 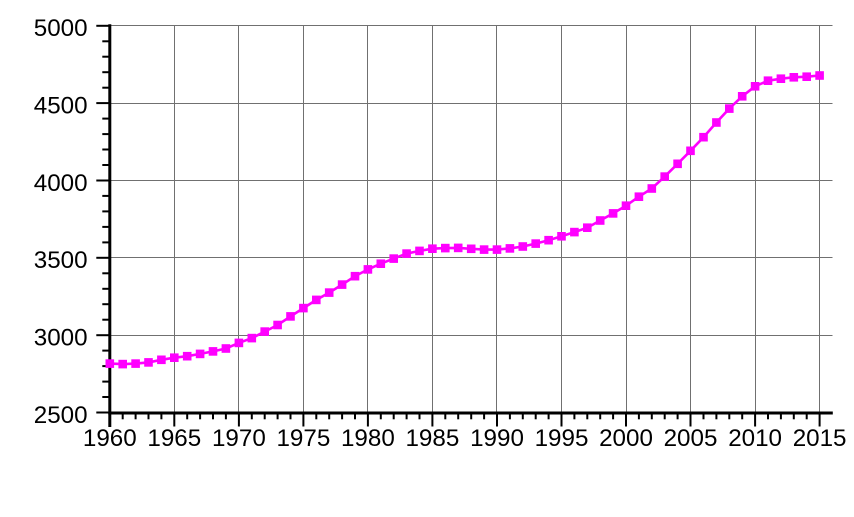 What do you see at coordinates (61, 183) in the screenshot?
I see `svg-text: 4000` at bounding box center [61, 183].